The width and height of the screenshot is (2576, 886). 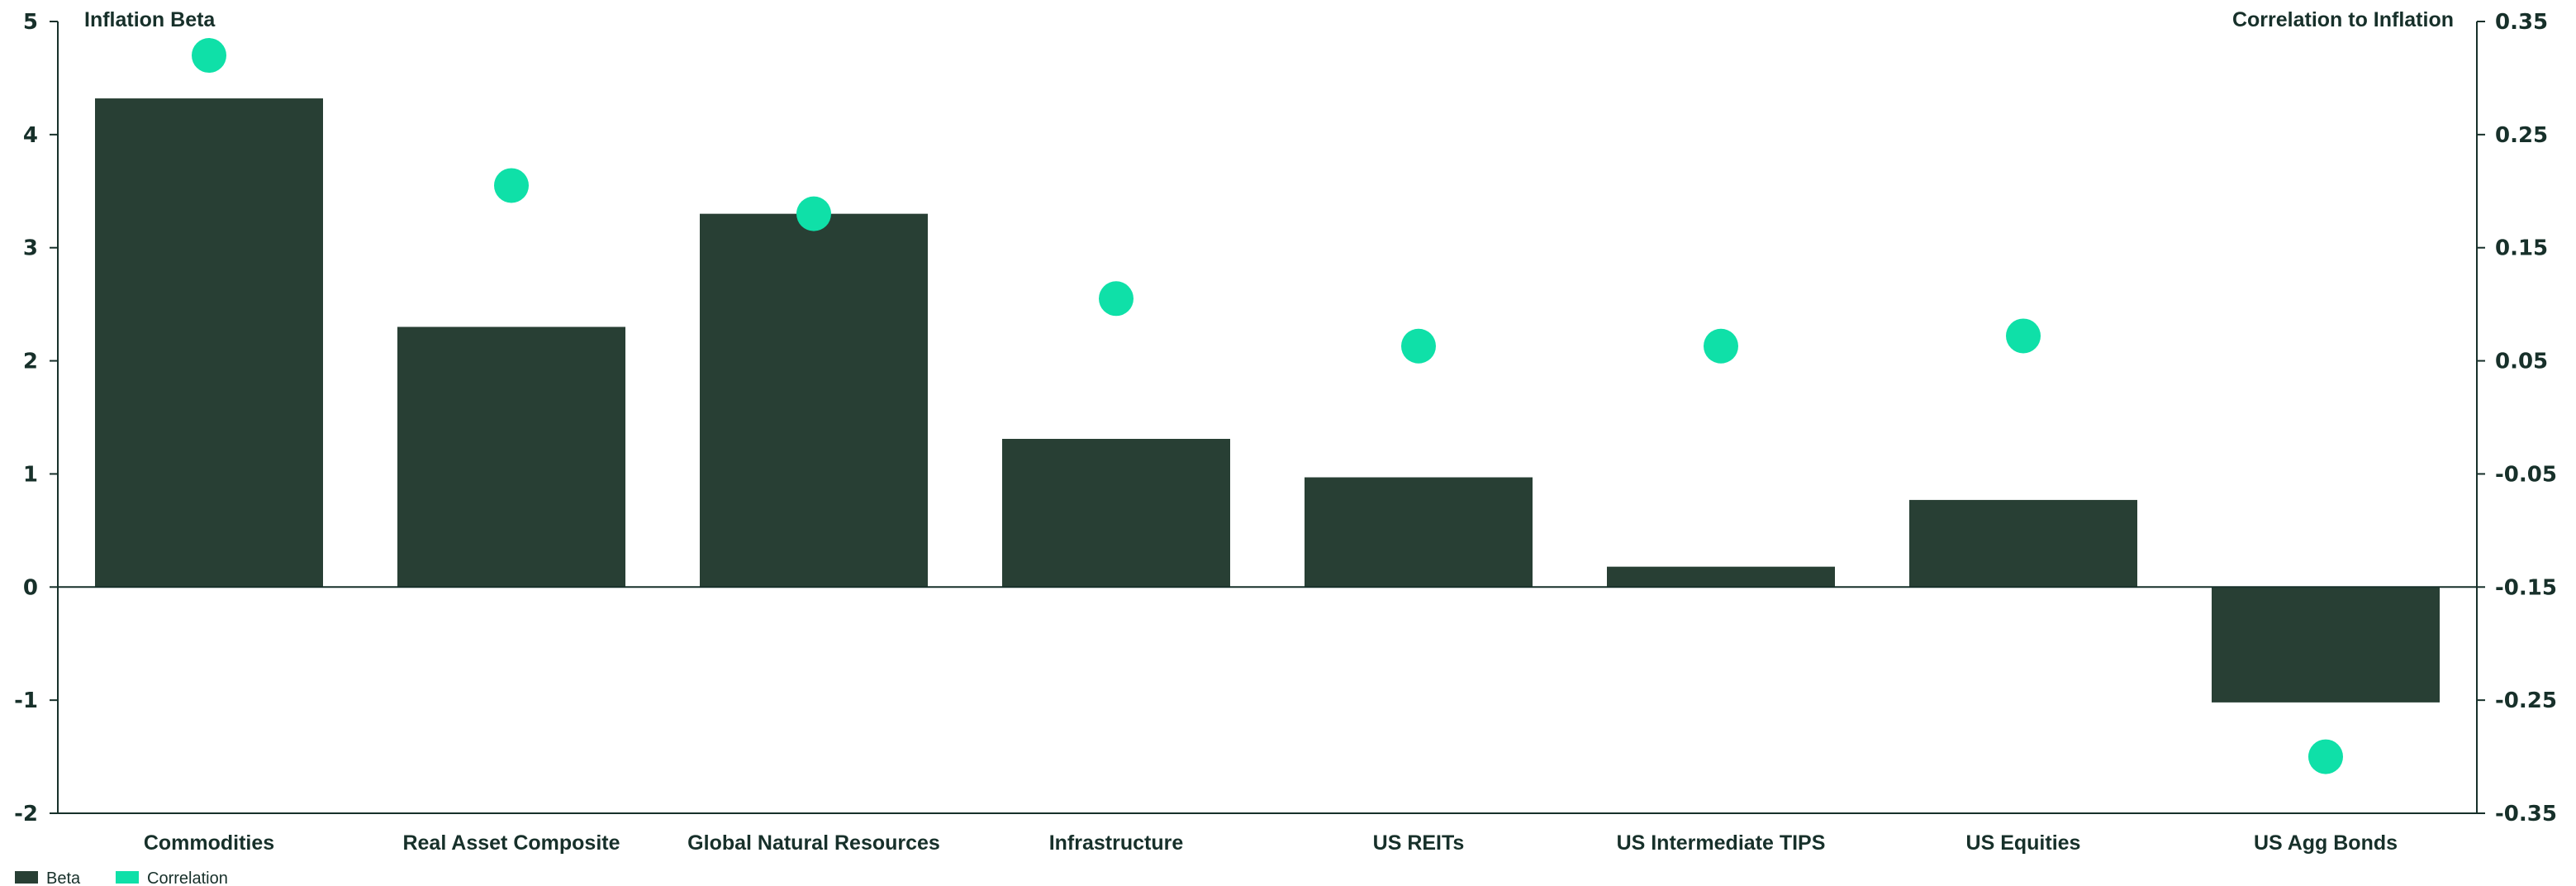 I want to click on correlation-dot-commodities, so click(x=209, y=56).